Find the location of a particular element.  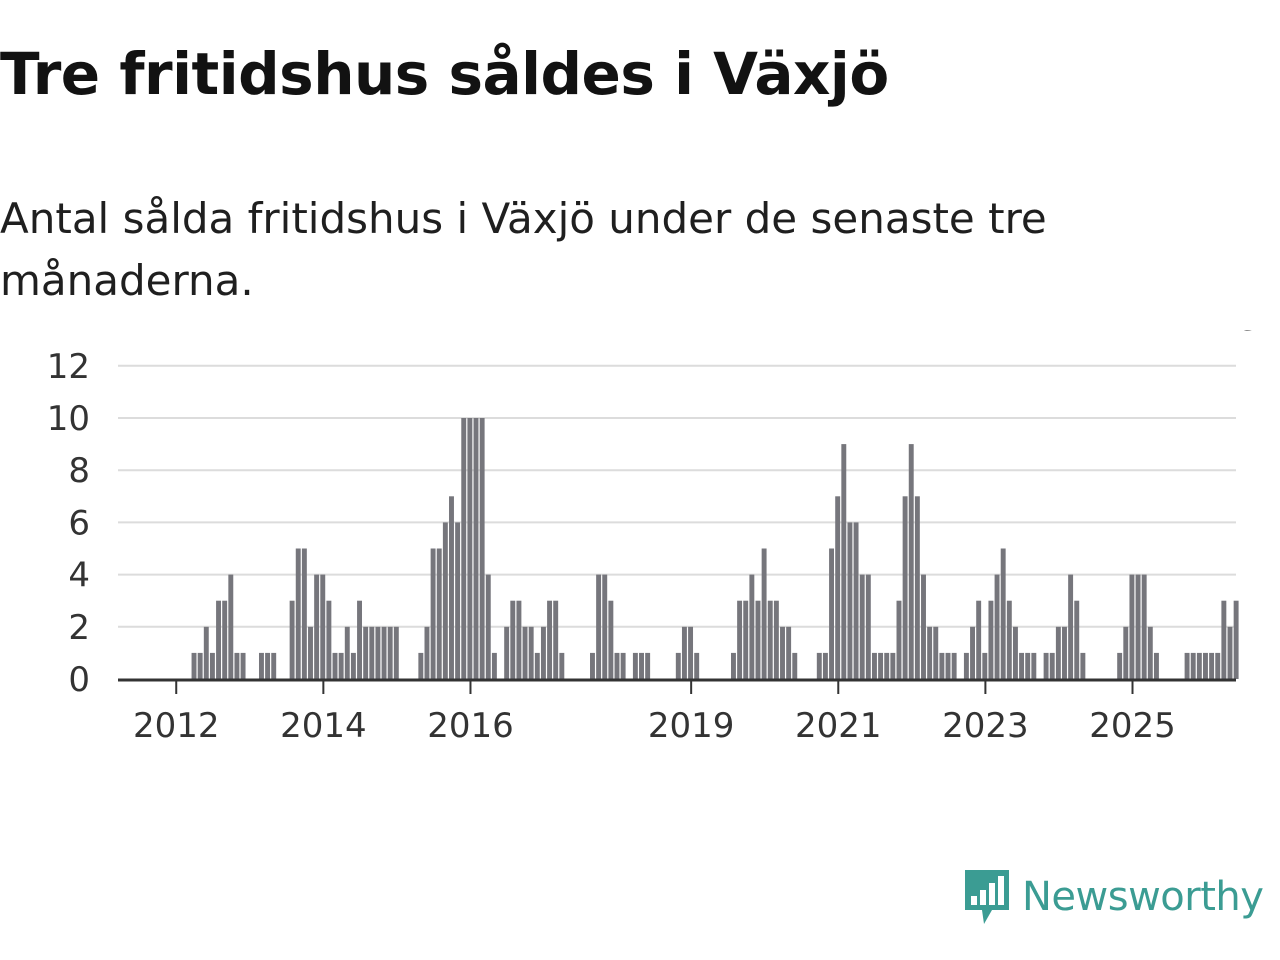

x-axis-labels: 2012 2014 2016 2019 2021 2023 2025 is located at coordinates (654, 713).